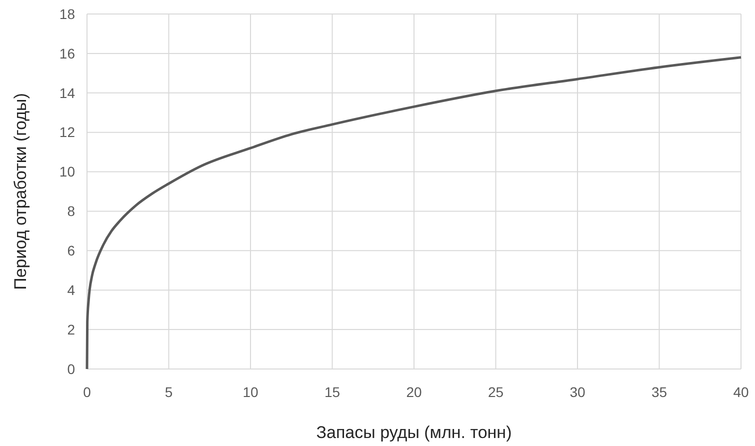 The height and width of the screenshot is (446, 755). I want to click on y-tick-label: 12, so click(67, 132).